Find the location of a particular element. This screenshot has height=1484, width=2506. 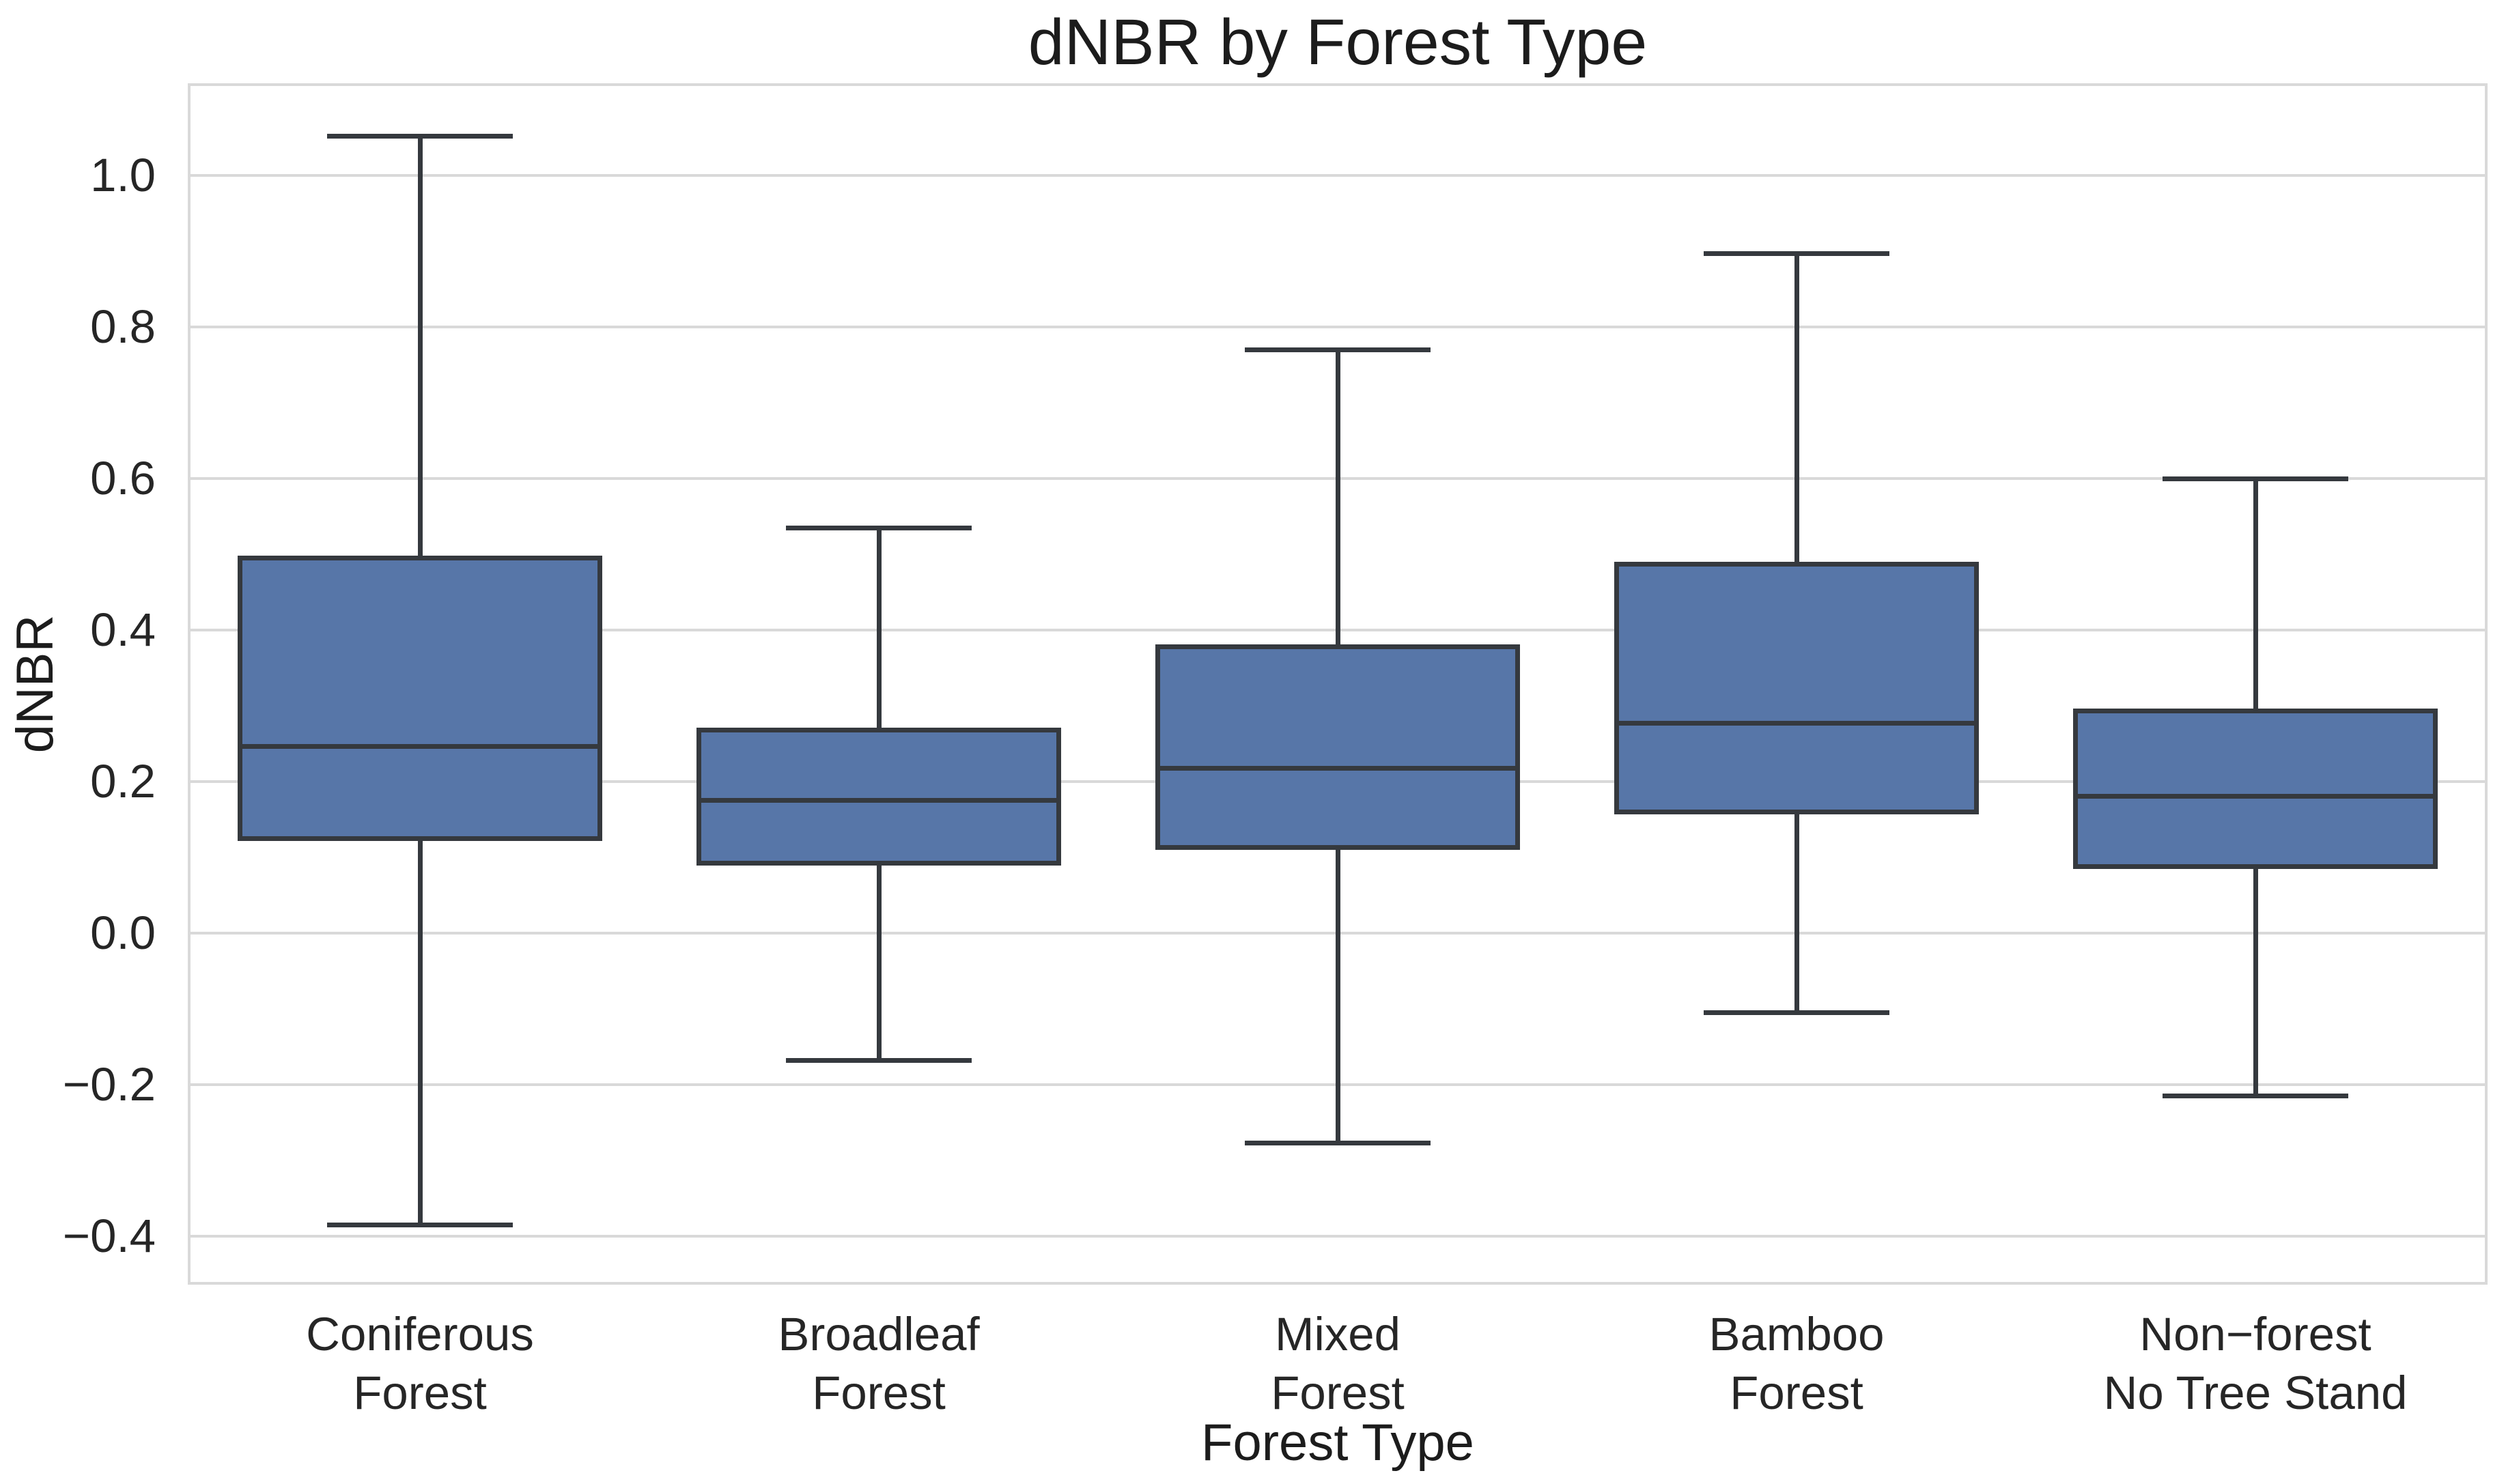

y-tick-label: 0.4 is located at coordinates (123, 630).